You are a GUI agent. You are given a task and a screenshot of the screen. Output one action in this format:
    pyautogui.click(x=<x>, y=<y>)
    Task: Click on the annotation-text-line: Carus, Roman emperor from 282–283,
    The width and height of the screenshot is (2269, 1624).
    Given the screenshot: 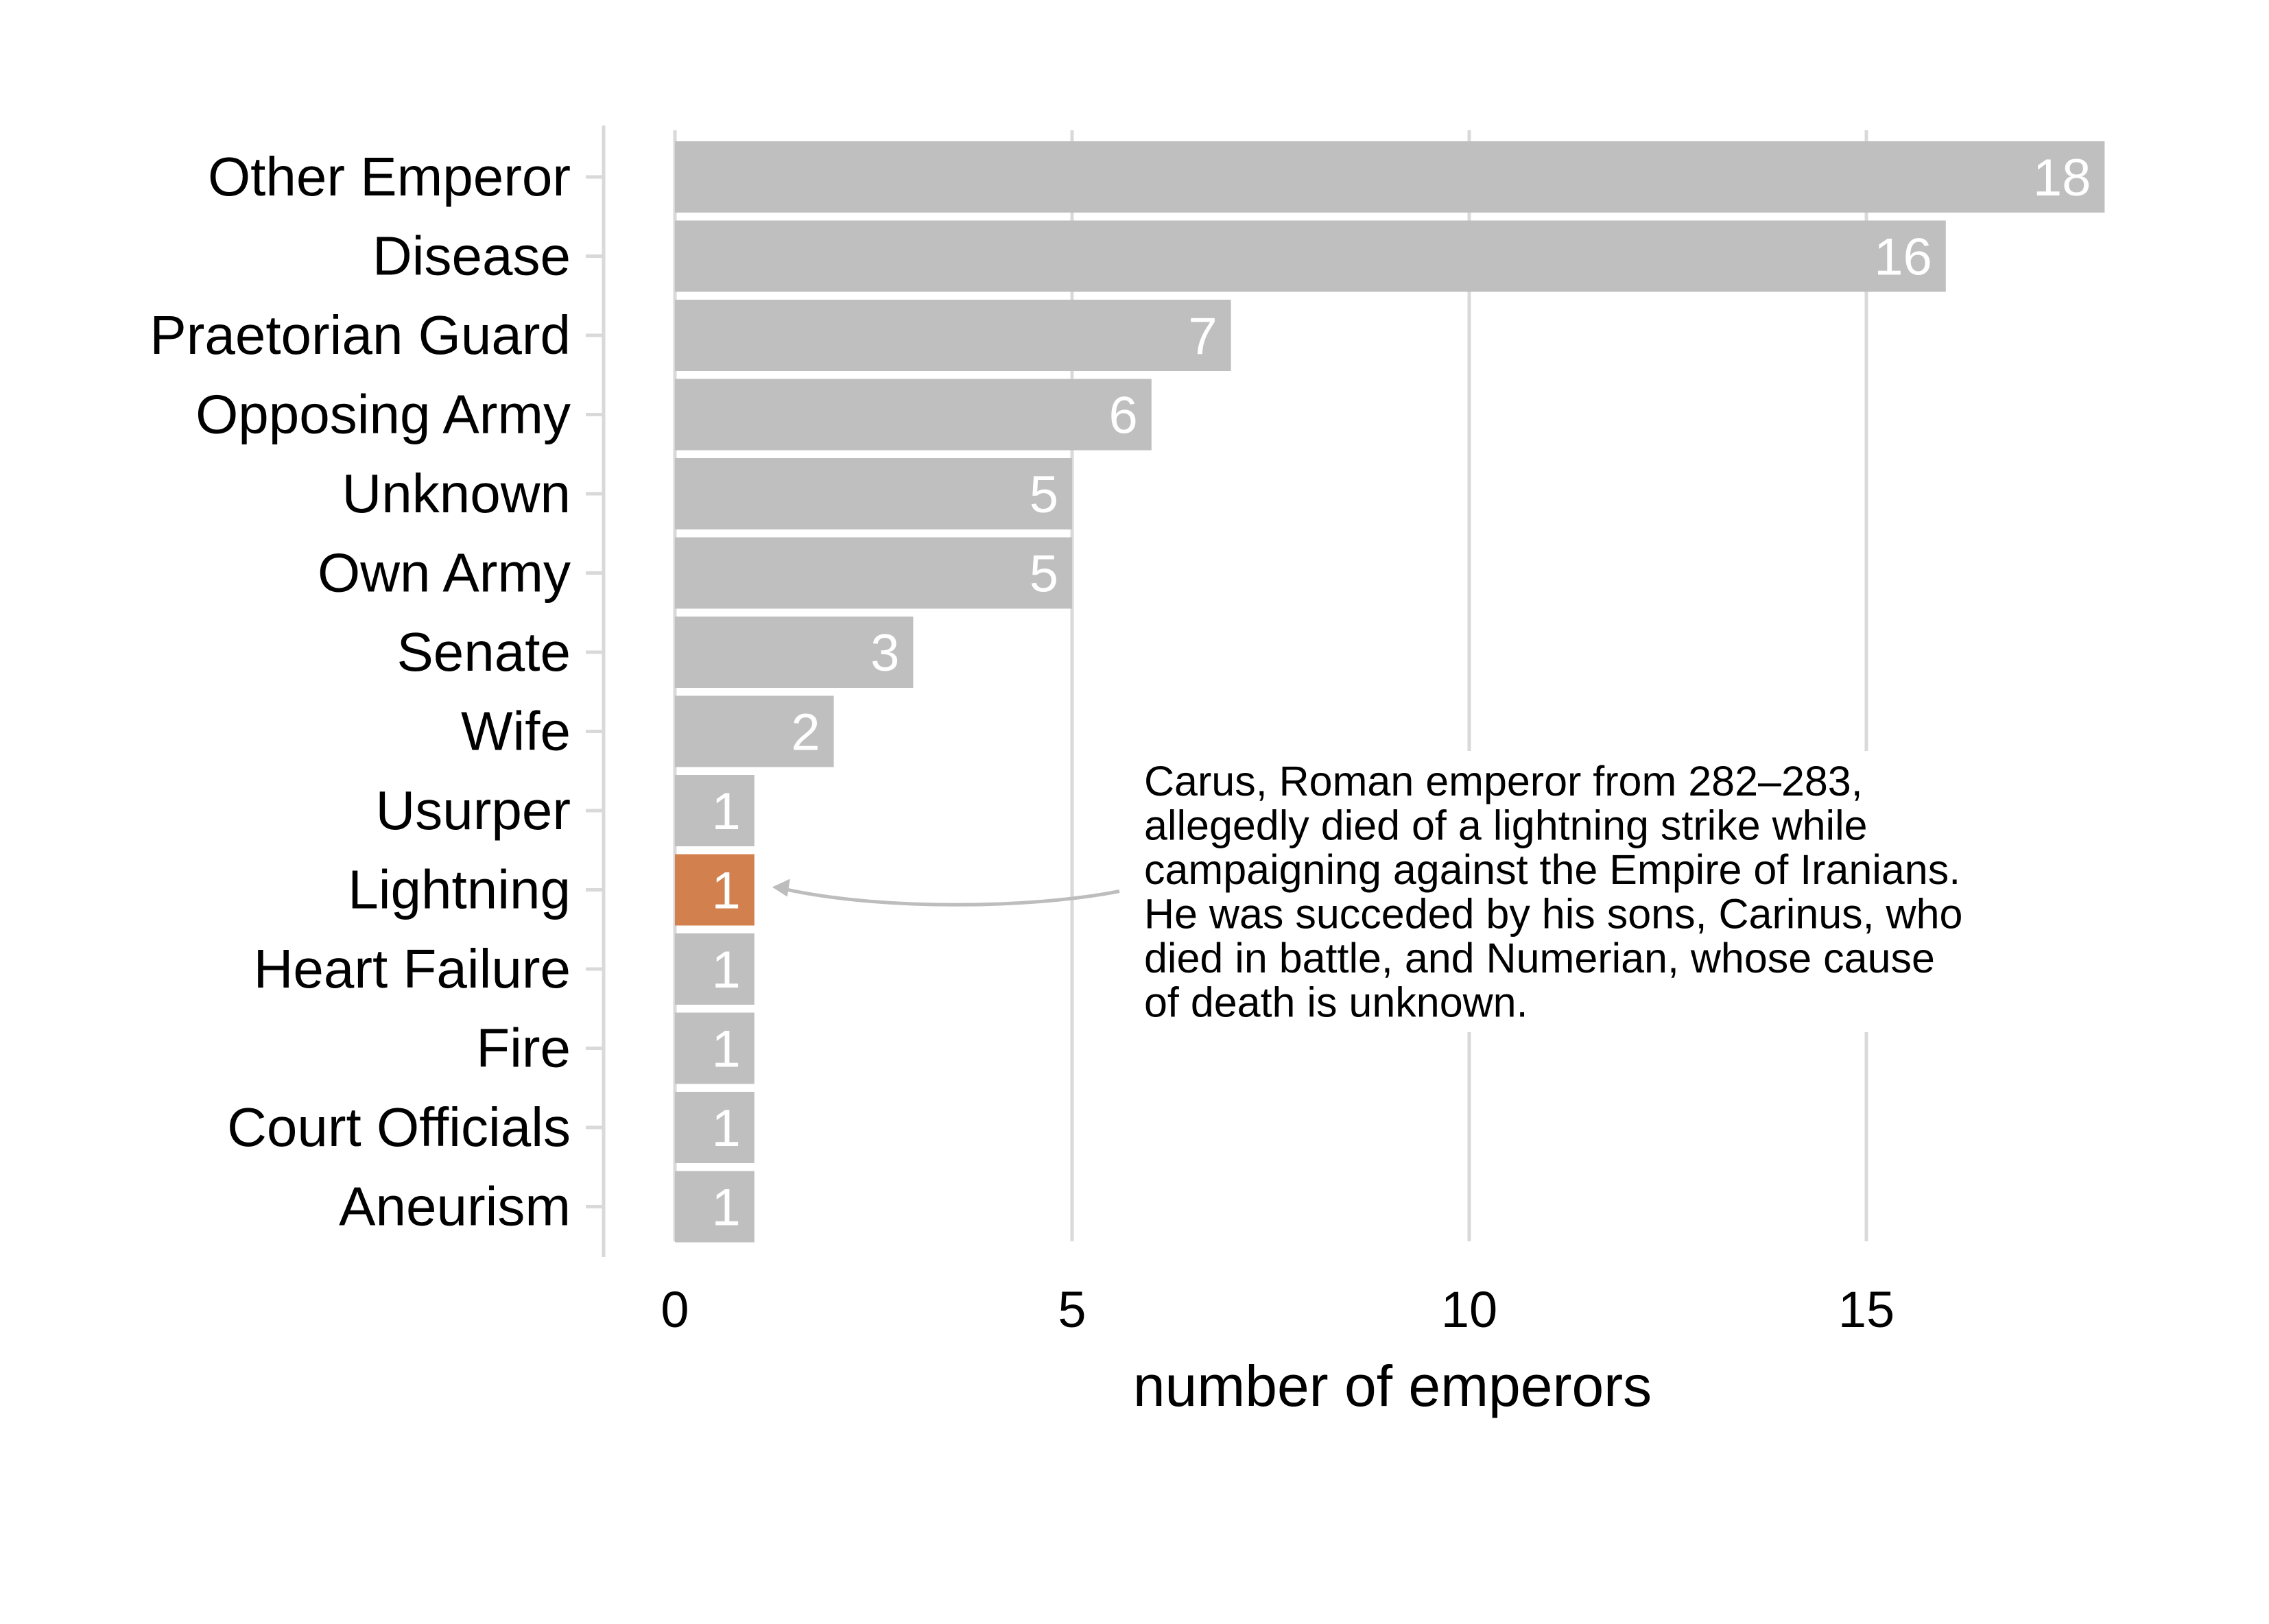 What is the action you would take?
    pyautogui.click(x=1504, y=781)
    